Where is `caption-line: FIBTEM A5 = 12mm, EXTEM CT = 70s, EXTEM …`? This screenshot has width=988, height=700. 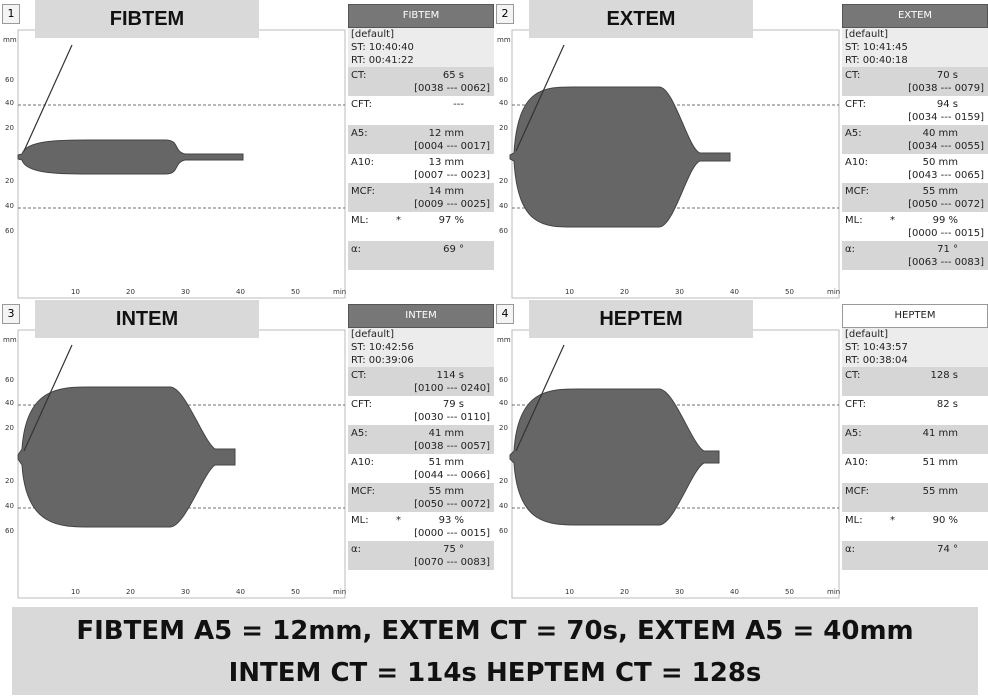
caption-line: FIBTEM A5 = 12mm, EXTEM CT = 70s, EXTEM … is located at coordinates (495, 631).